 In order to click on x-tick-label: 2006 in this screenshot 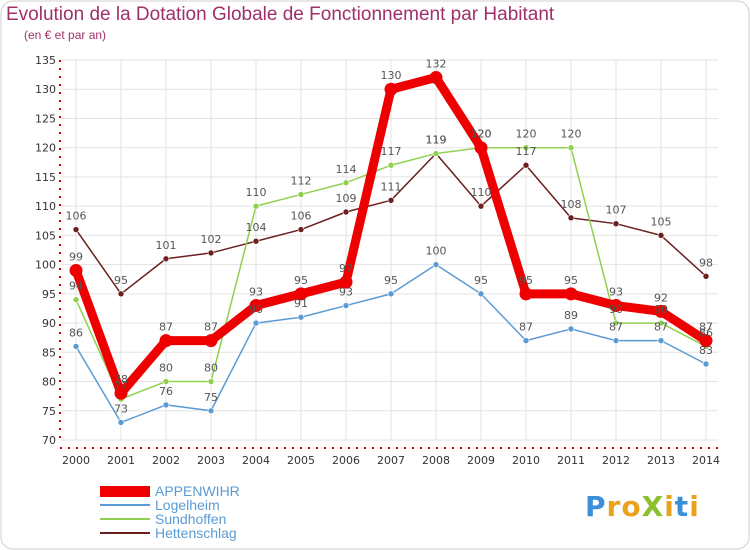, I will do `click(346, 460)`.